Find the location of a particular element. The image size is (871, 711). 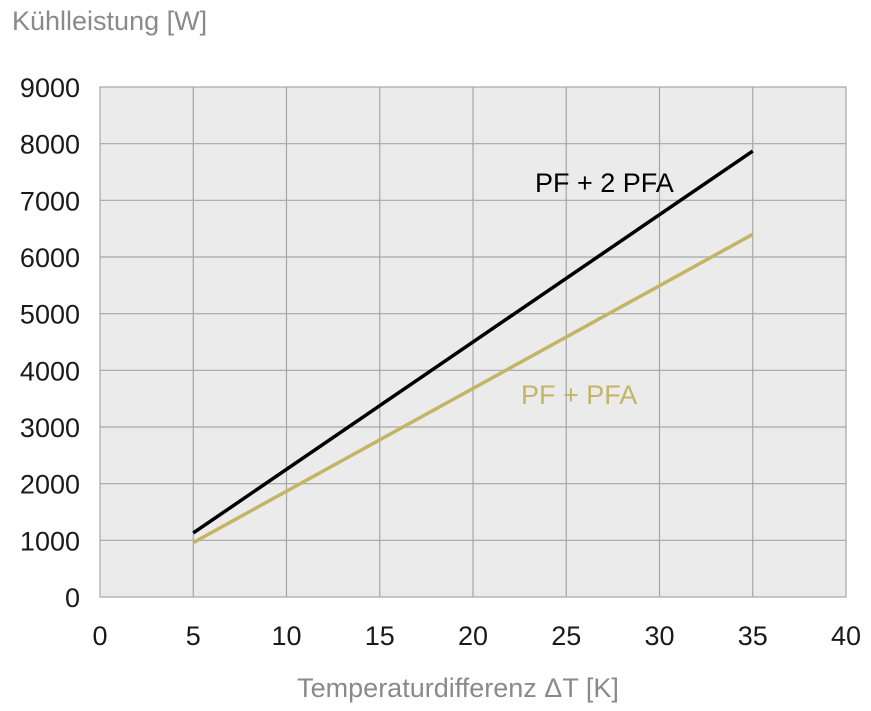

x-tick-label: 5 is located at coordinates (193, 636).